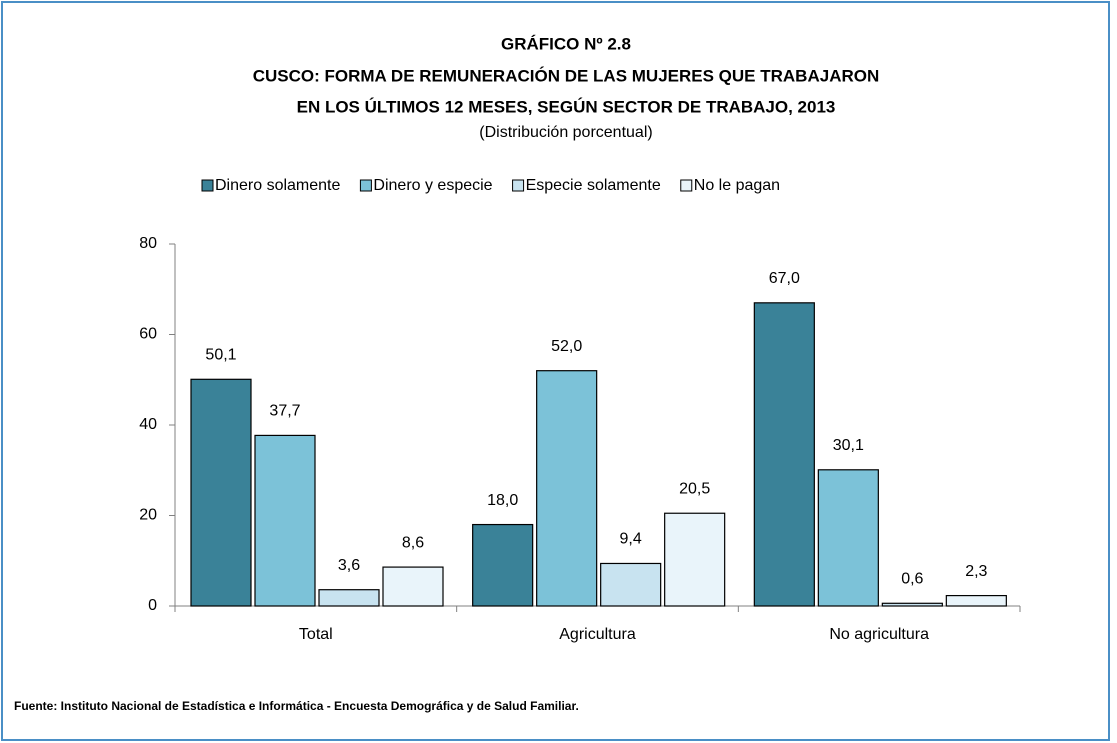 The height and width of the screenshot is (743, 1117). What do you see at coordinates (148, 334) in the screenshot?
I see `y-tick-label: 60` at bounding box center [148, 334].